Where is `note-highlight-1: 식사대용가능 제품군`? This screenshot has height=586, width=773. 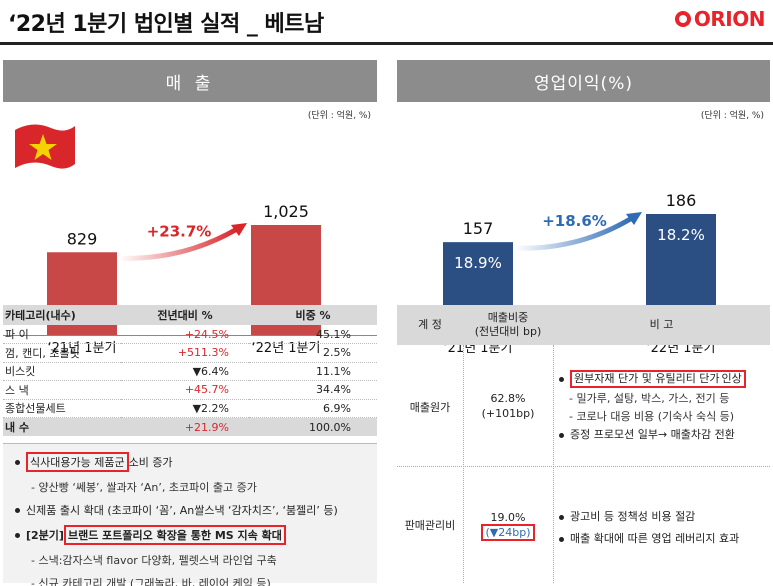 note-highlight-1: 식사대용가능 제품군 is located at coordinates (77, 462).